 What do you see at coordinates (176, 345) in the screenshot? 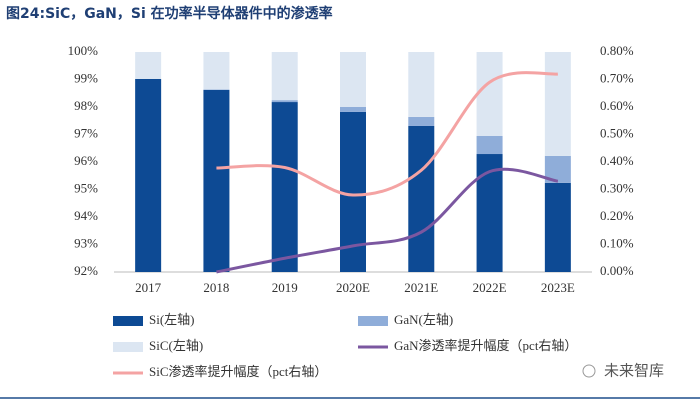
I see `legend-label: SiC(左轴)` at bounding box center [176, 345].